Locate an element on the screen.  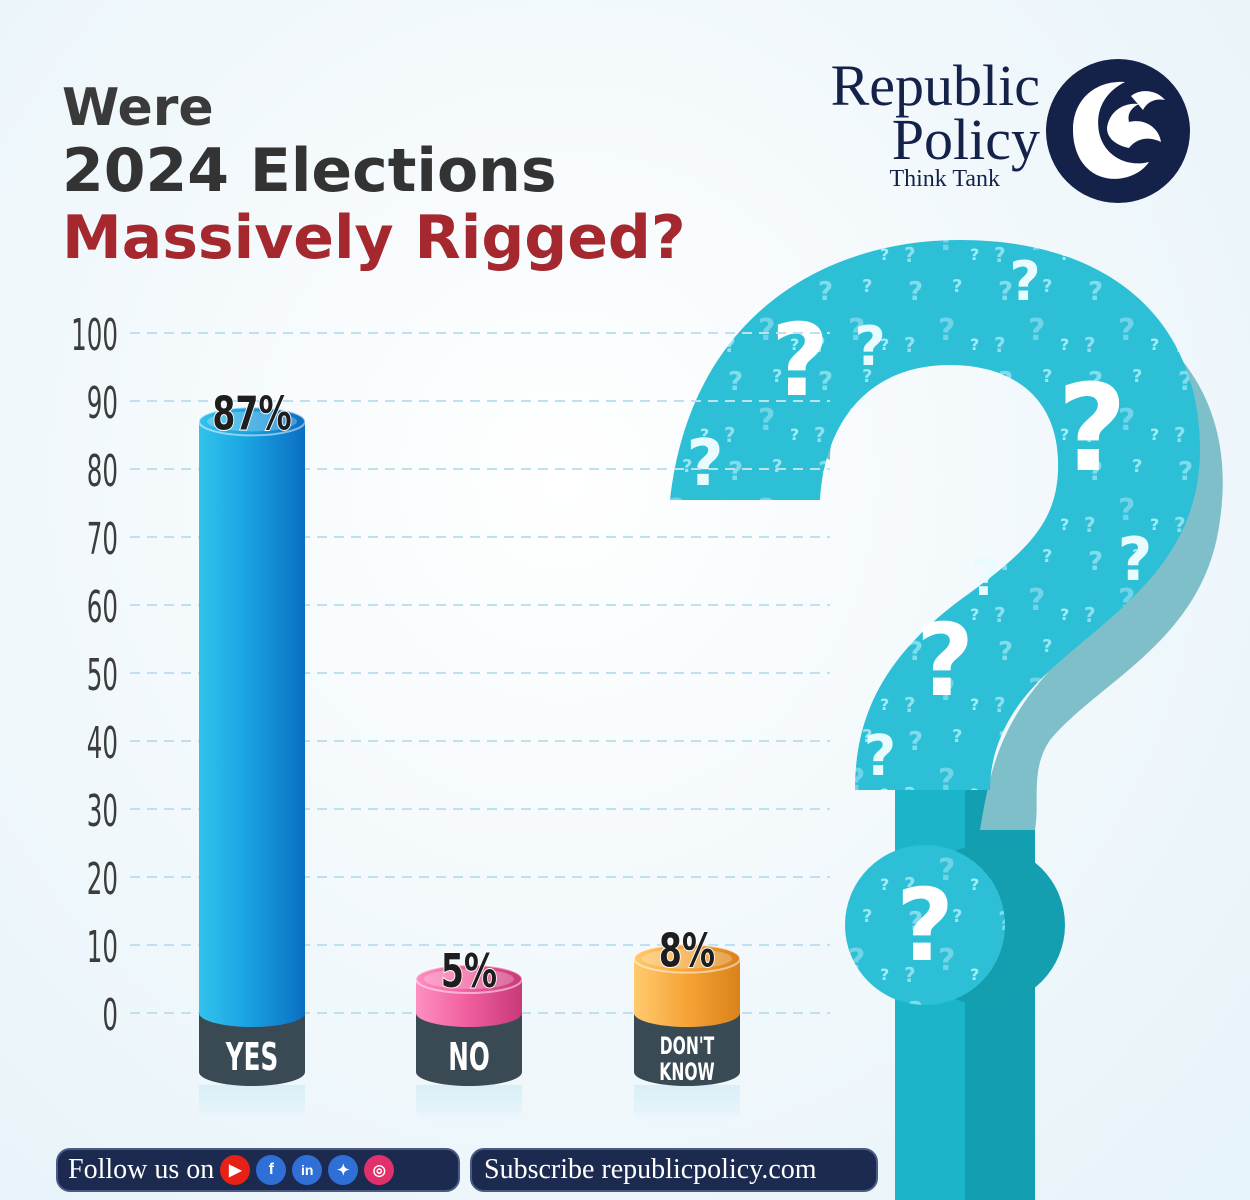
data-label: 87% is located at coordinates (251, 413).